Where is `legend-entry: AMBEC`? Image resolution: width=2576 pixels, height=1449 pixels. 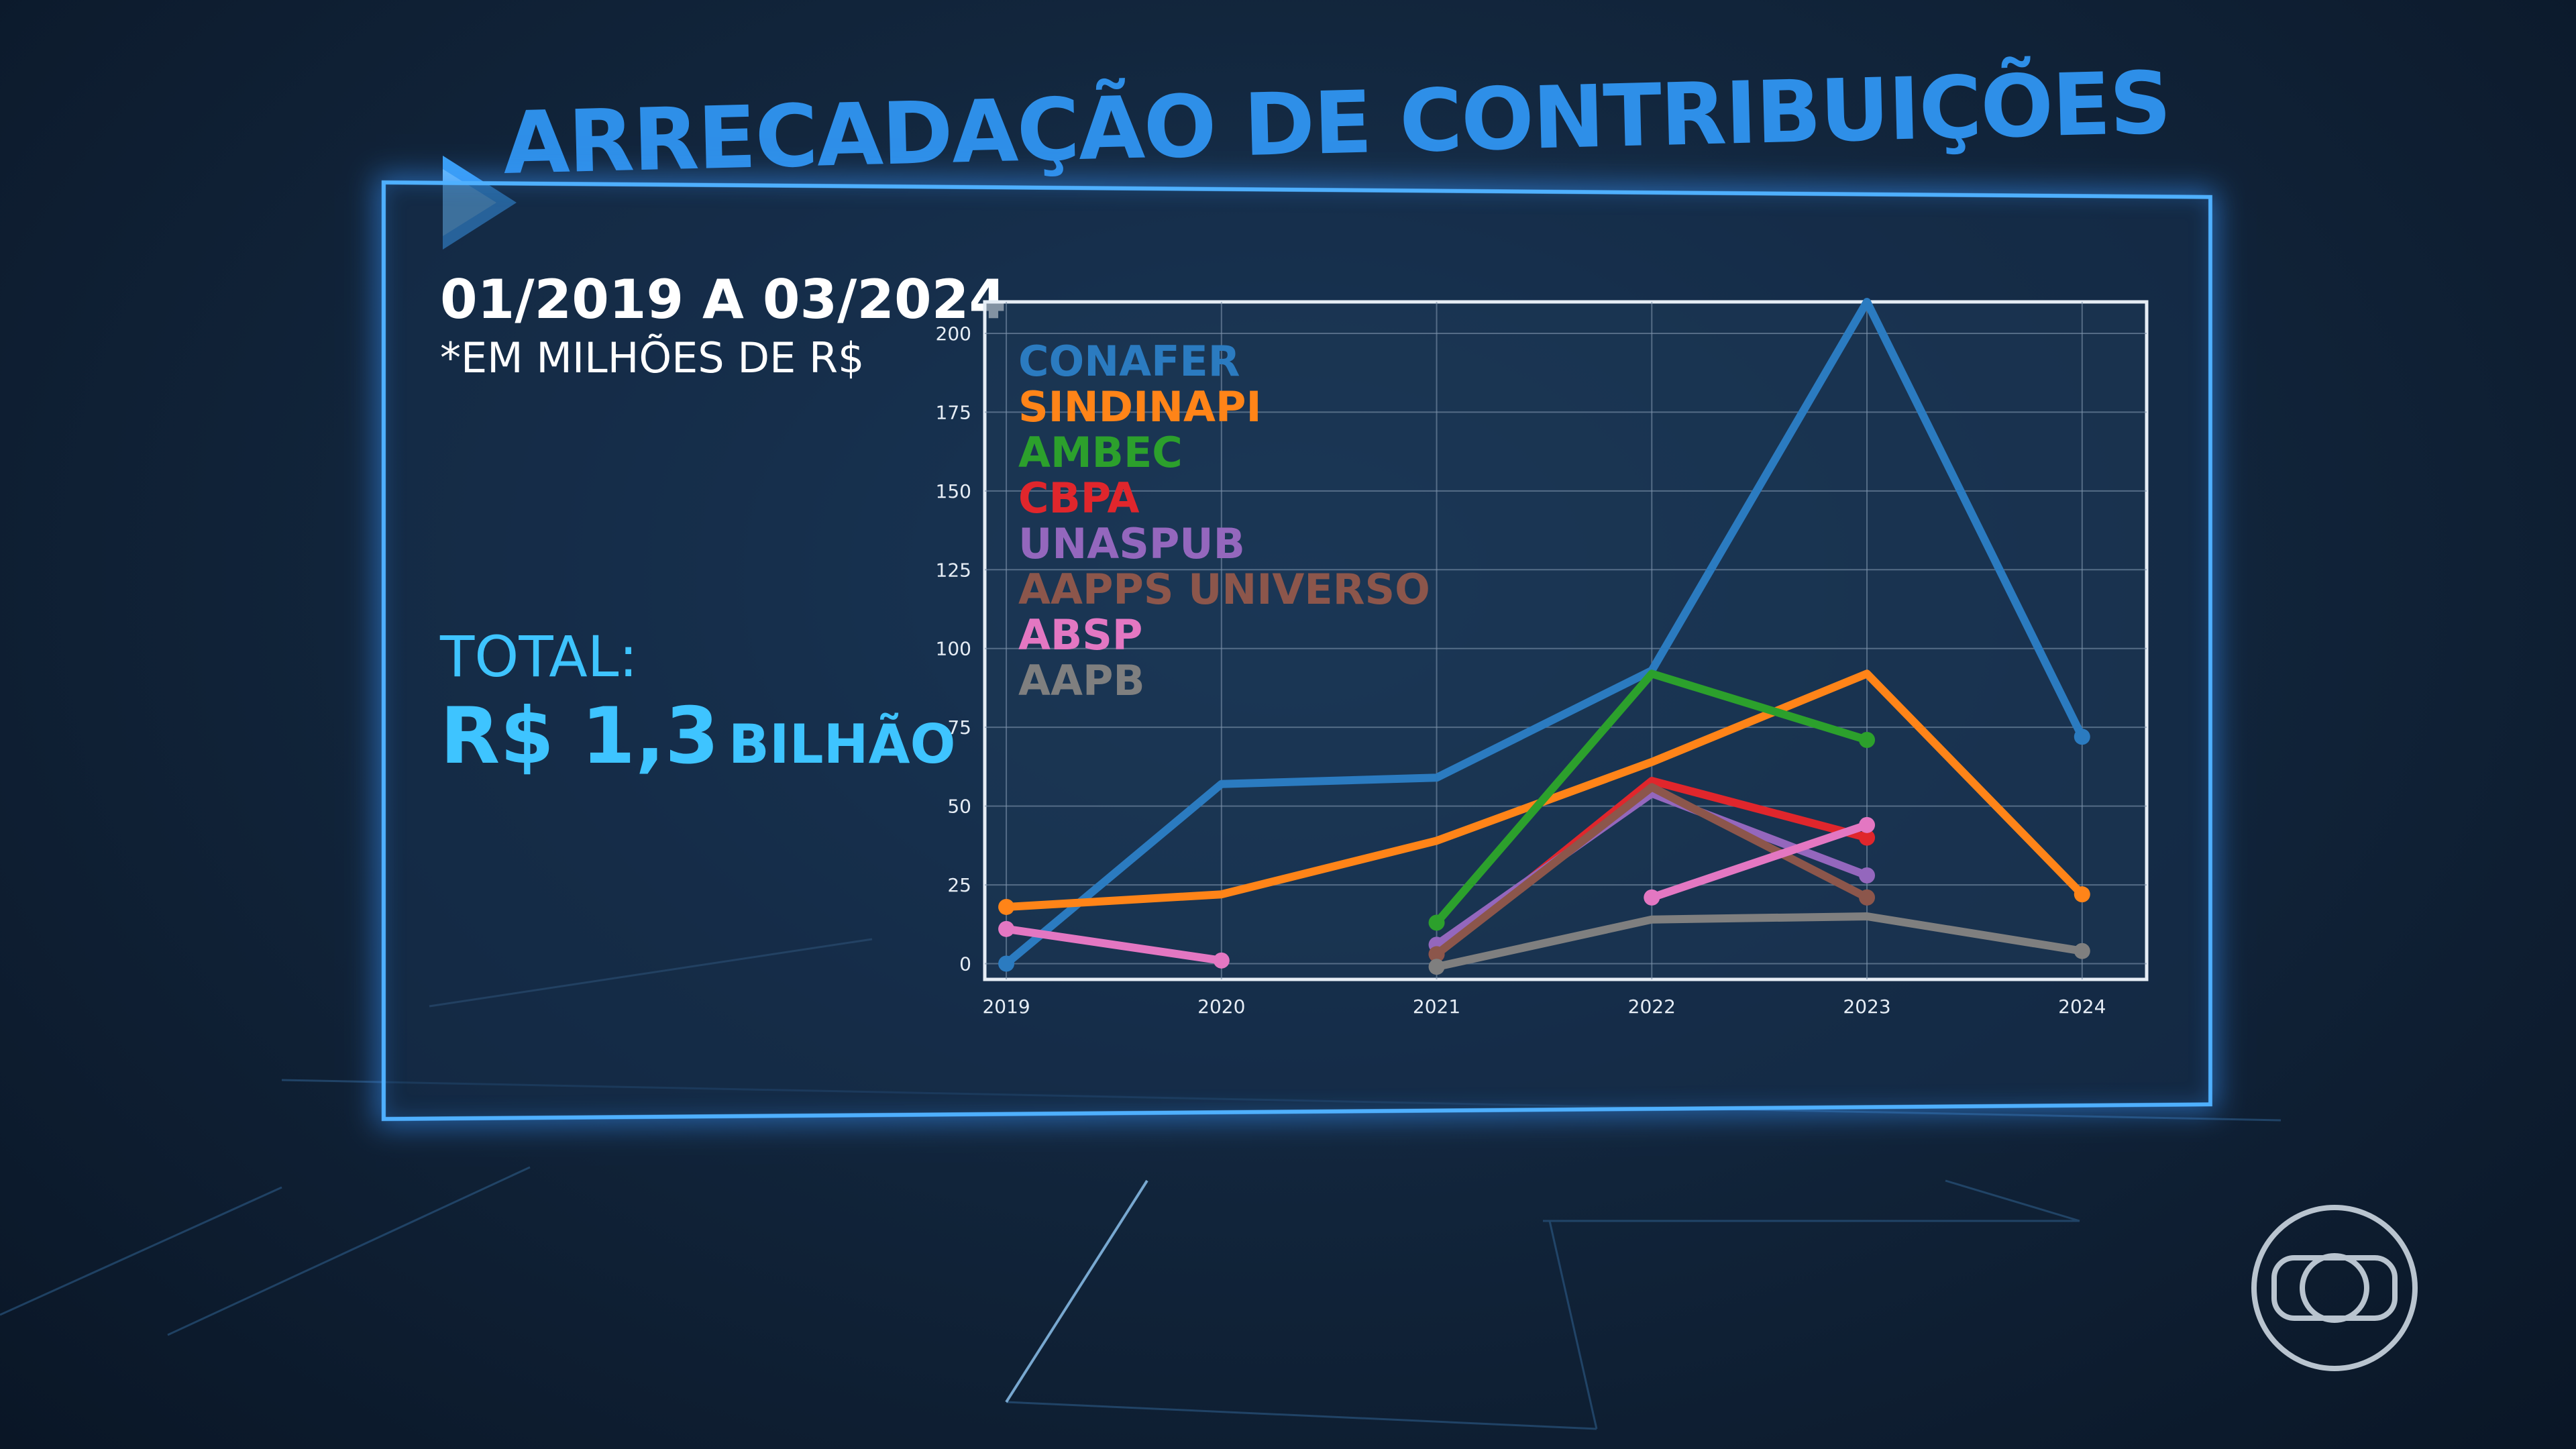 legend-entry: AMBEC is located at coordinates (1100, 452).